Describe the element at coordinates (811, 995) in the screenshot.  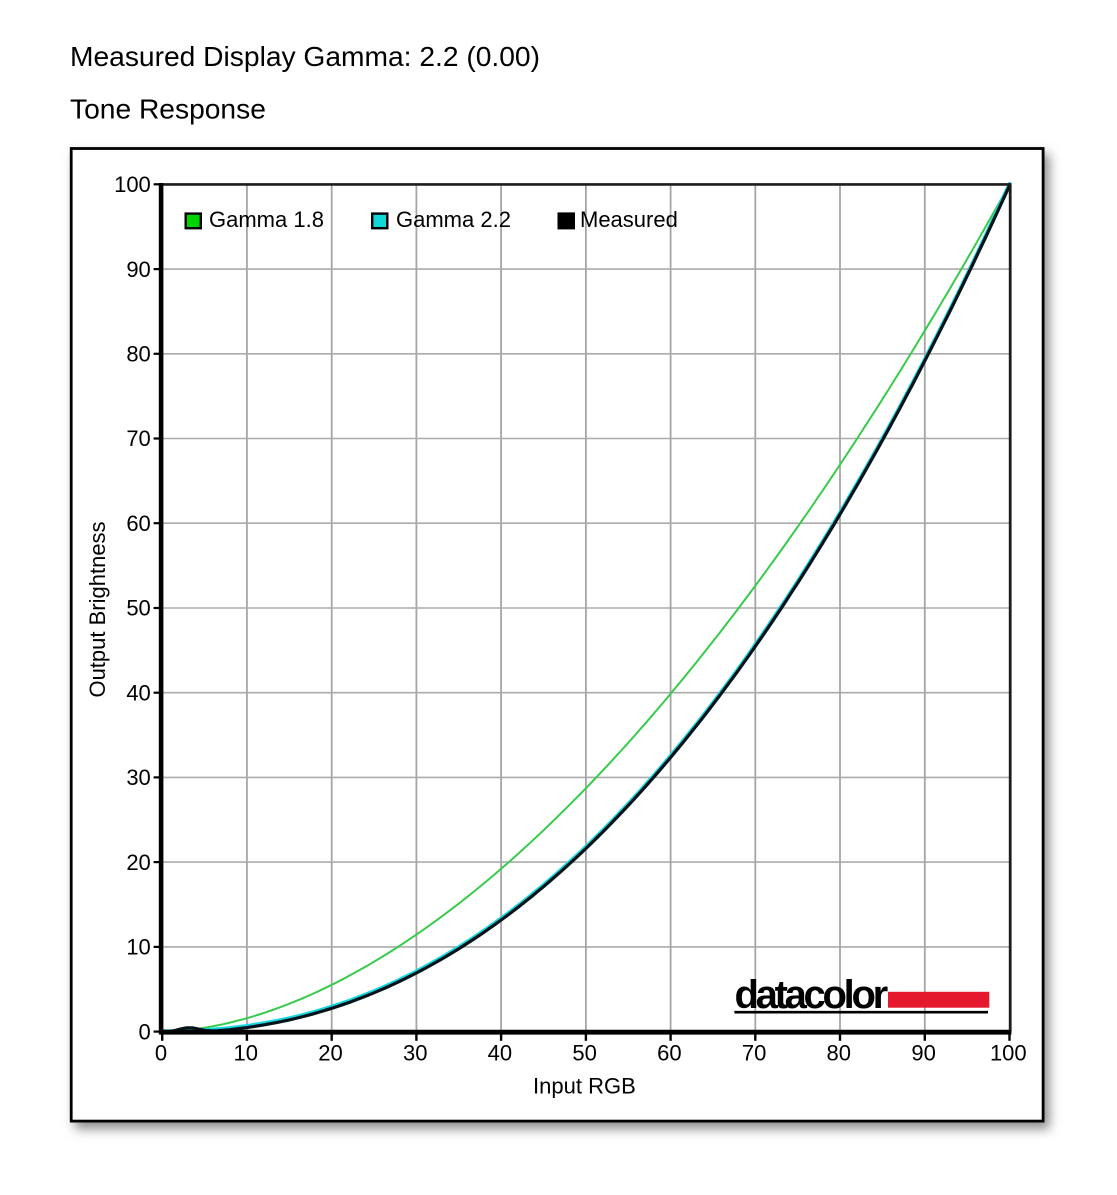
I see `svg-text: datacolor` at that location.